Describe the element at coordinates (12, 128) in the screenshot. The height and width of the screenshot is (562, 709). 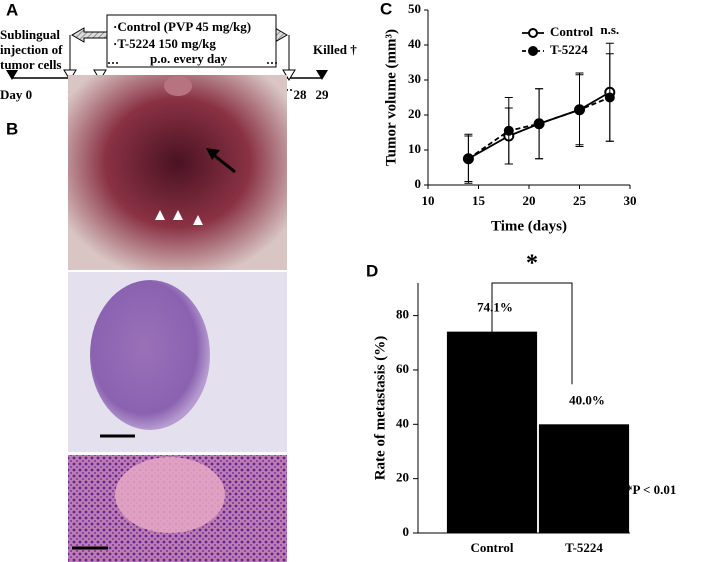
I see `panel-label: B` at that location.